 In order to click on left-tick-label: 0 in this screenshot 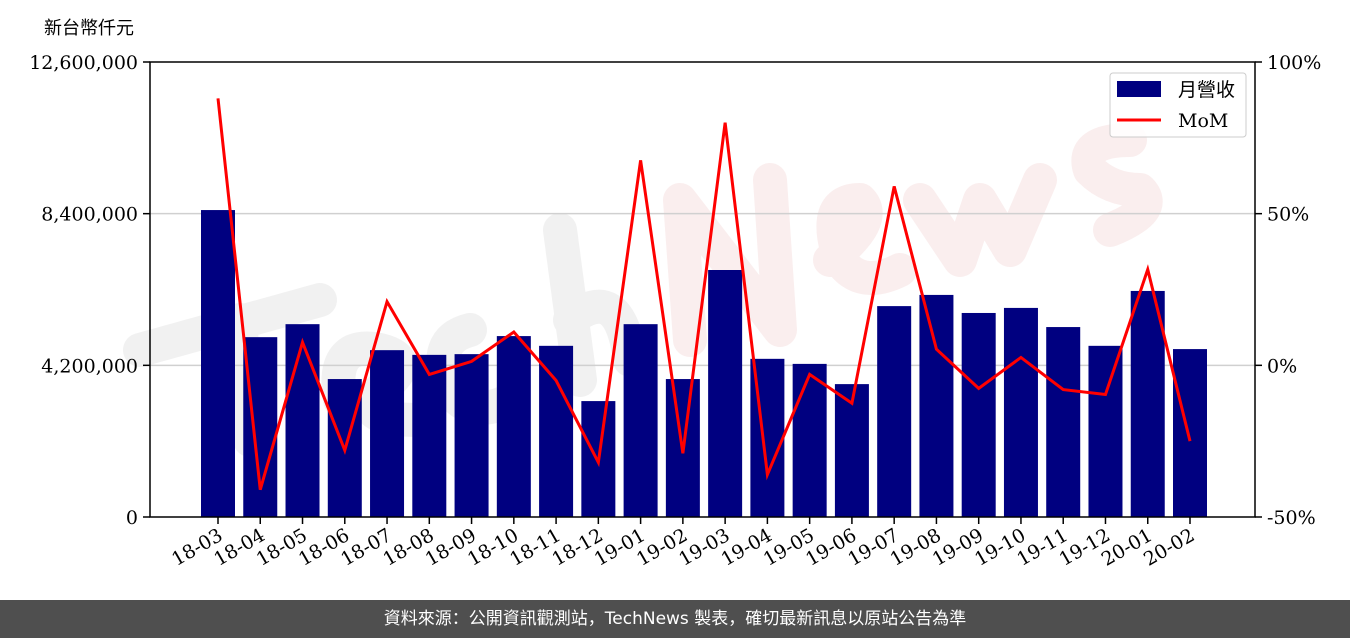, I will do `click(132, 518)`.